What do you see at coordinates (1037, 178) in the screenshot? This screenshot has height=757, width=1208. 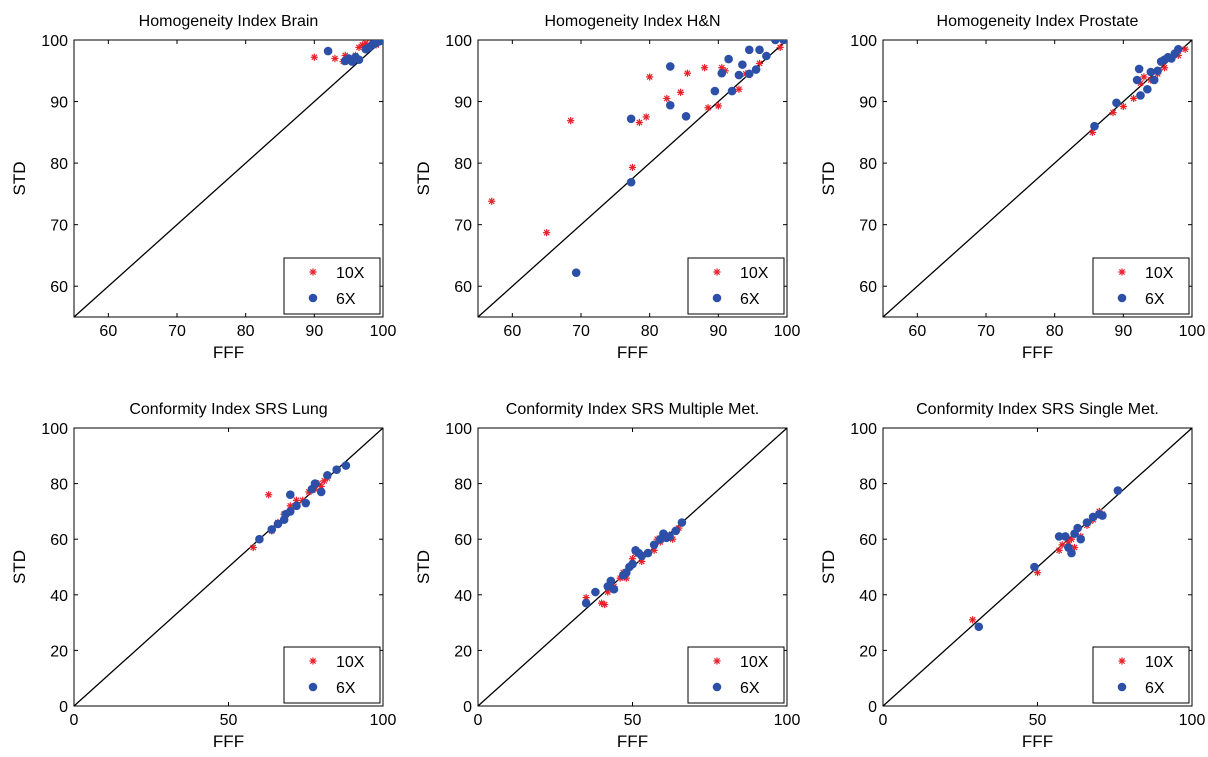 I see `axes-frame` at bounding box center [1037, 178].